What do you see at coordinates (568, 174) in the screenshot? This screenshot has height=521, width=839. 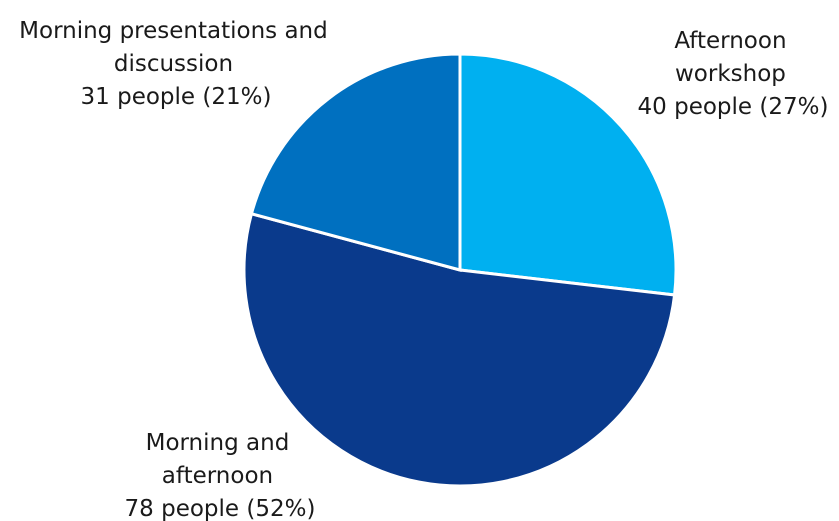 I see `pie-slice-afternoon-workshop` at bounding box center [568, 174].